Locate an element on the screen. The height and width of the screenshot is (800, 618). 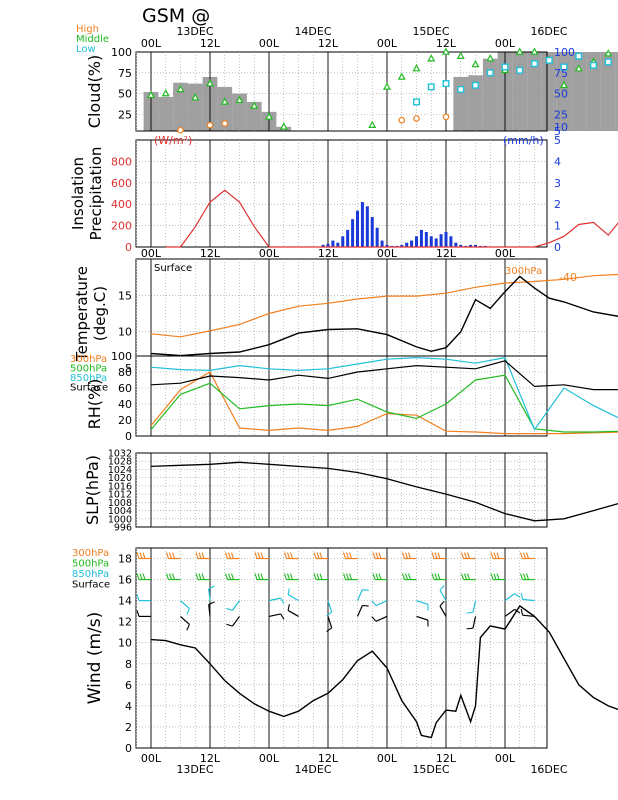
axis-ylabel-line: Insolation is located at coordinates (78, 193).